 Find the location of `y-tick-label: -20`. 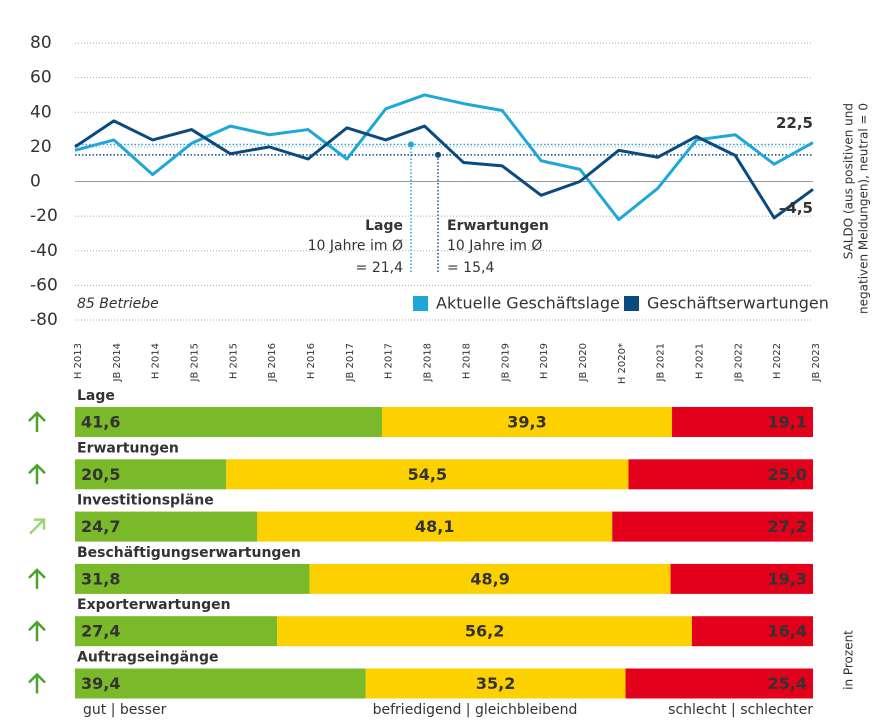

y-tick-label: -20 is located at coordinates (44, 216).